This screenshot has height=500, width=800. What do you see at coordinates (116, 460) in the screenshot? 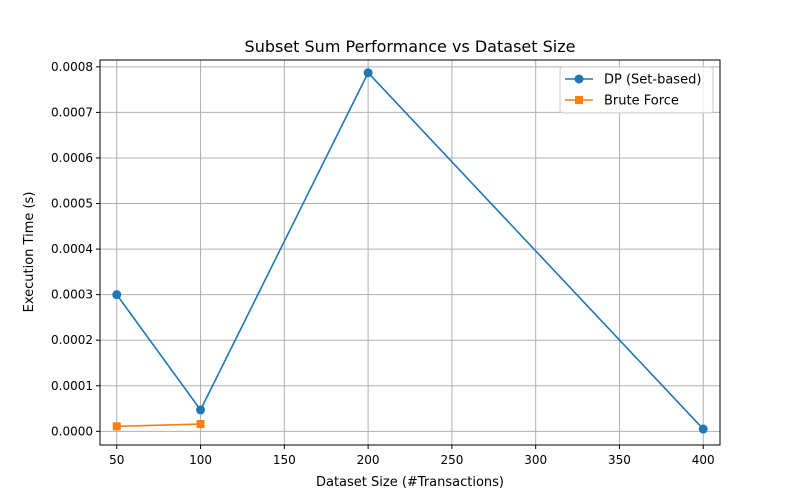
I see `x-tick-label: 50` at bounding box center [116, 460].